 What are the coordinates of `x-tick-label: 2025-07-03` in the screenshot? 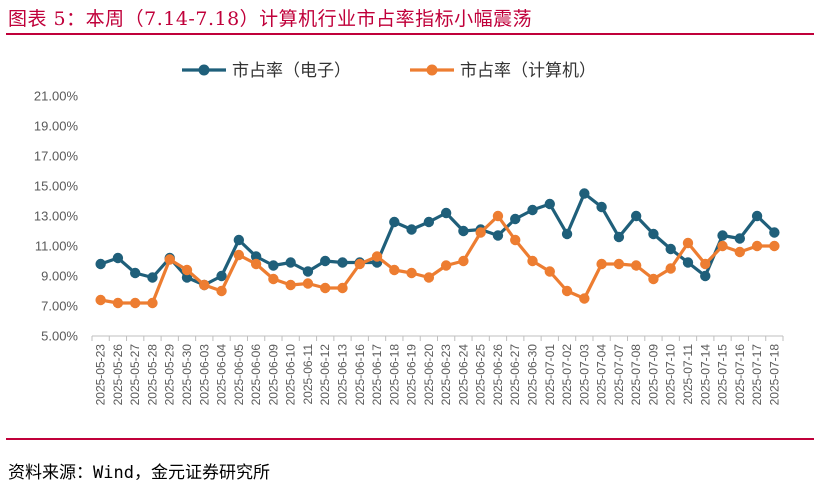 It's located at (584, 375).